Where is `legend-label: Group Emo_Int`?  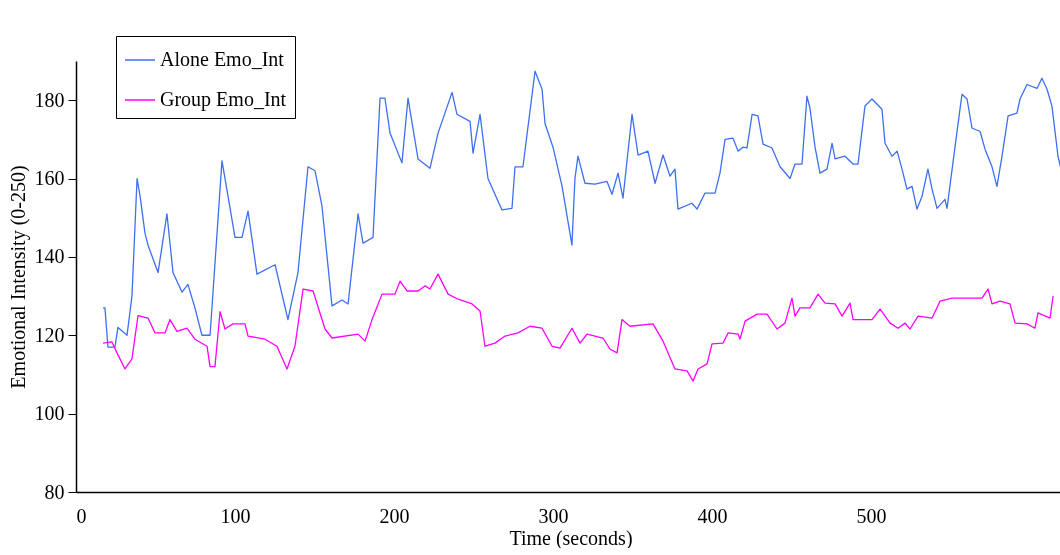
legend-label: Group Emo_Int is located at coordinates (223, 99).